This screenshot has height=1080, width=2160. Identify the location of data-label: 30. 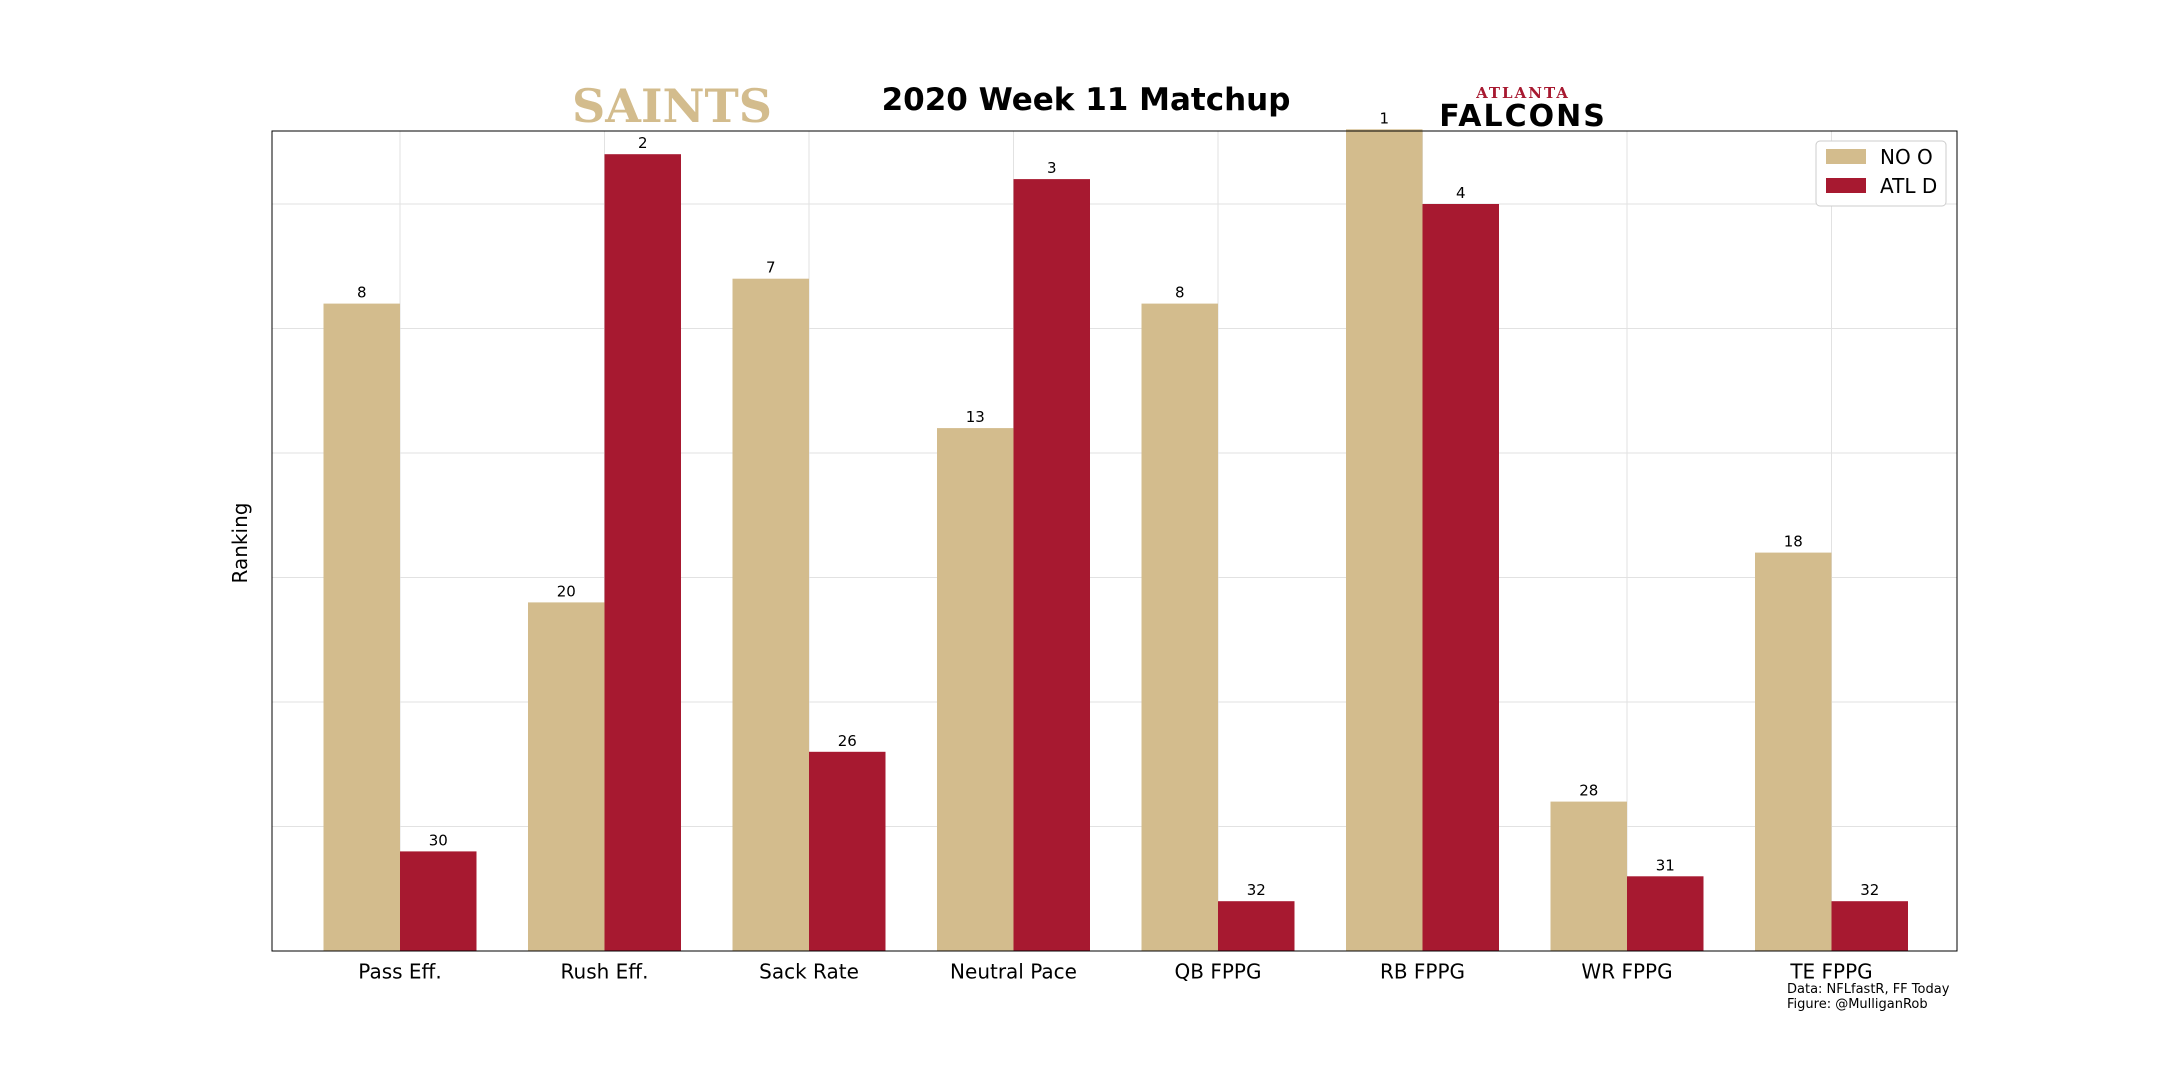
(438, 840).